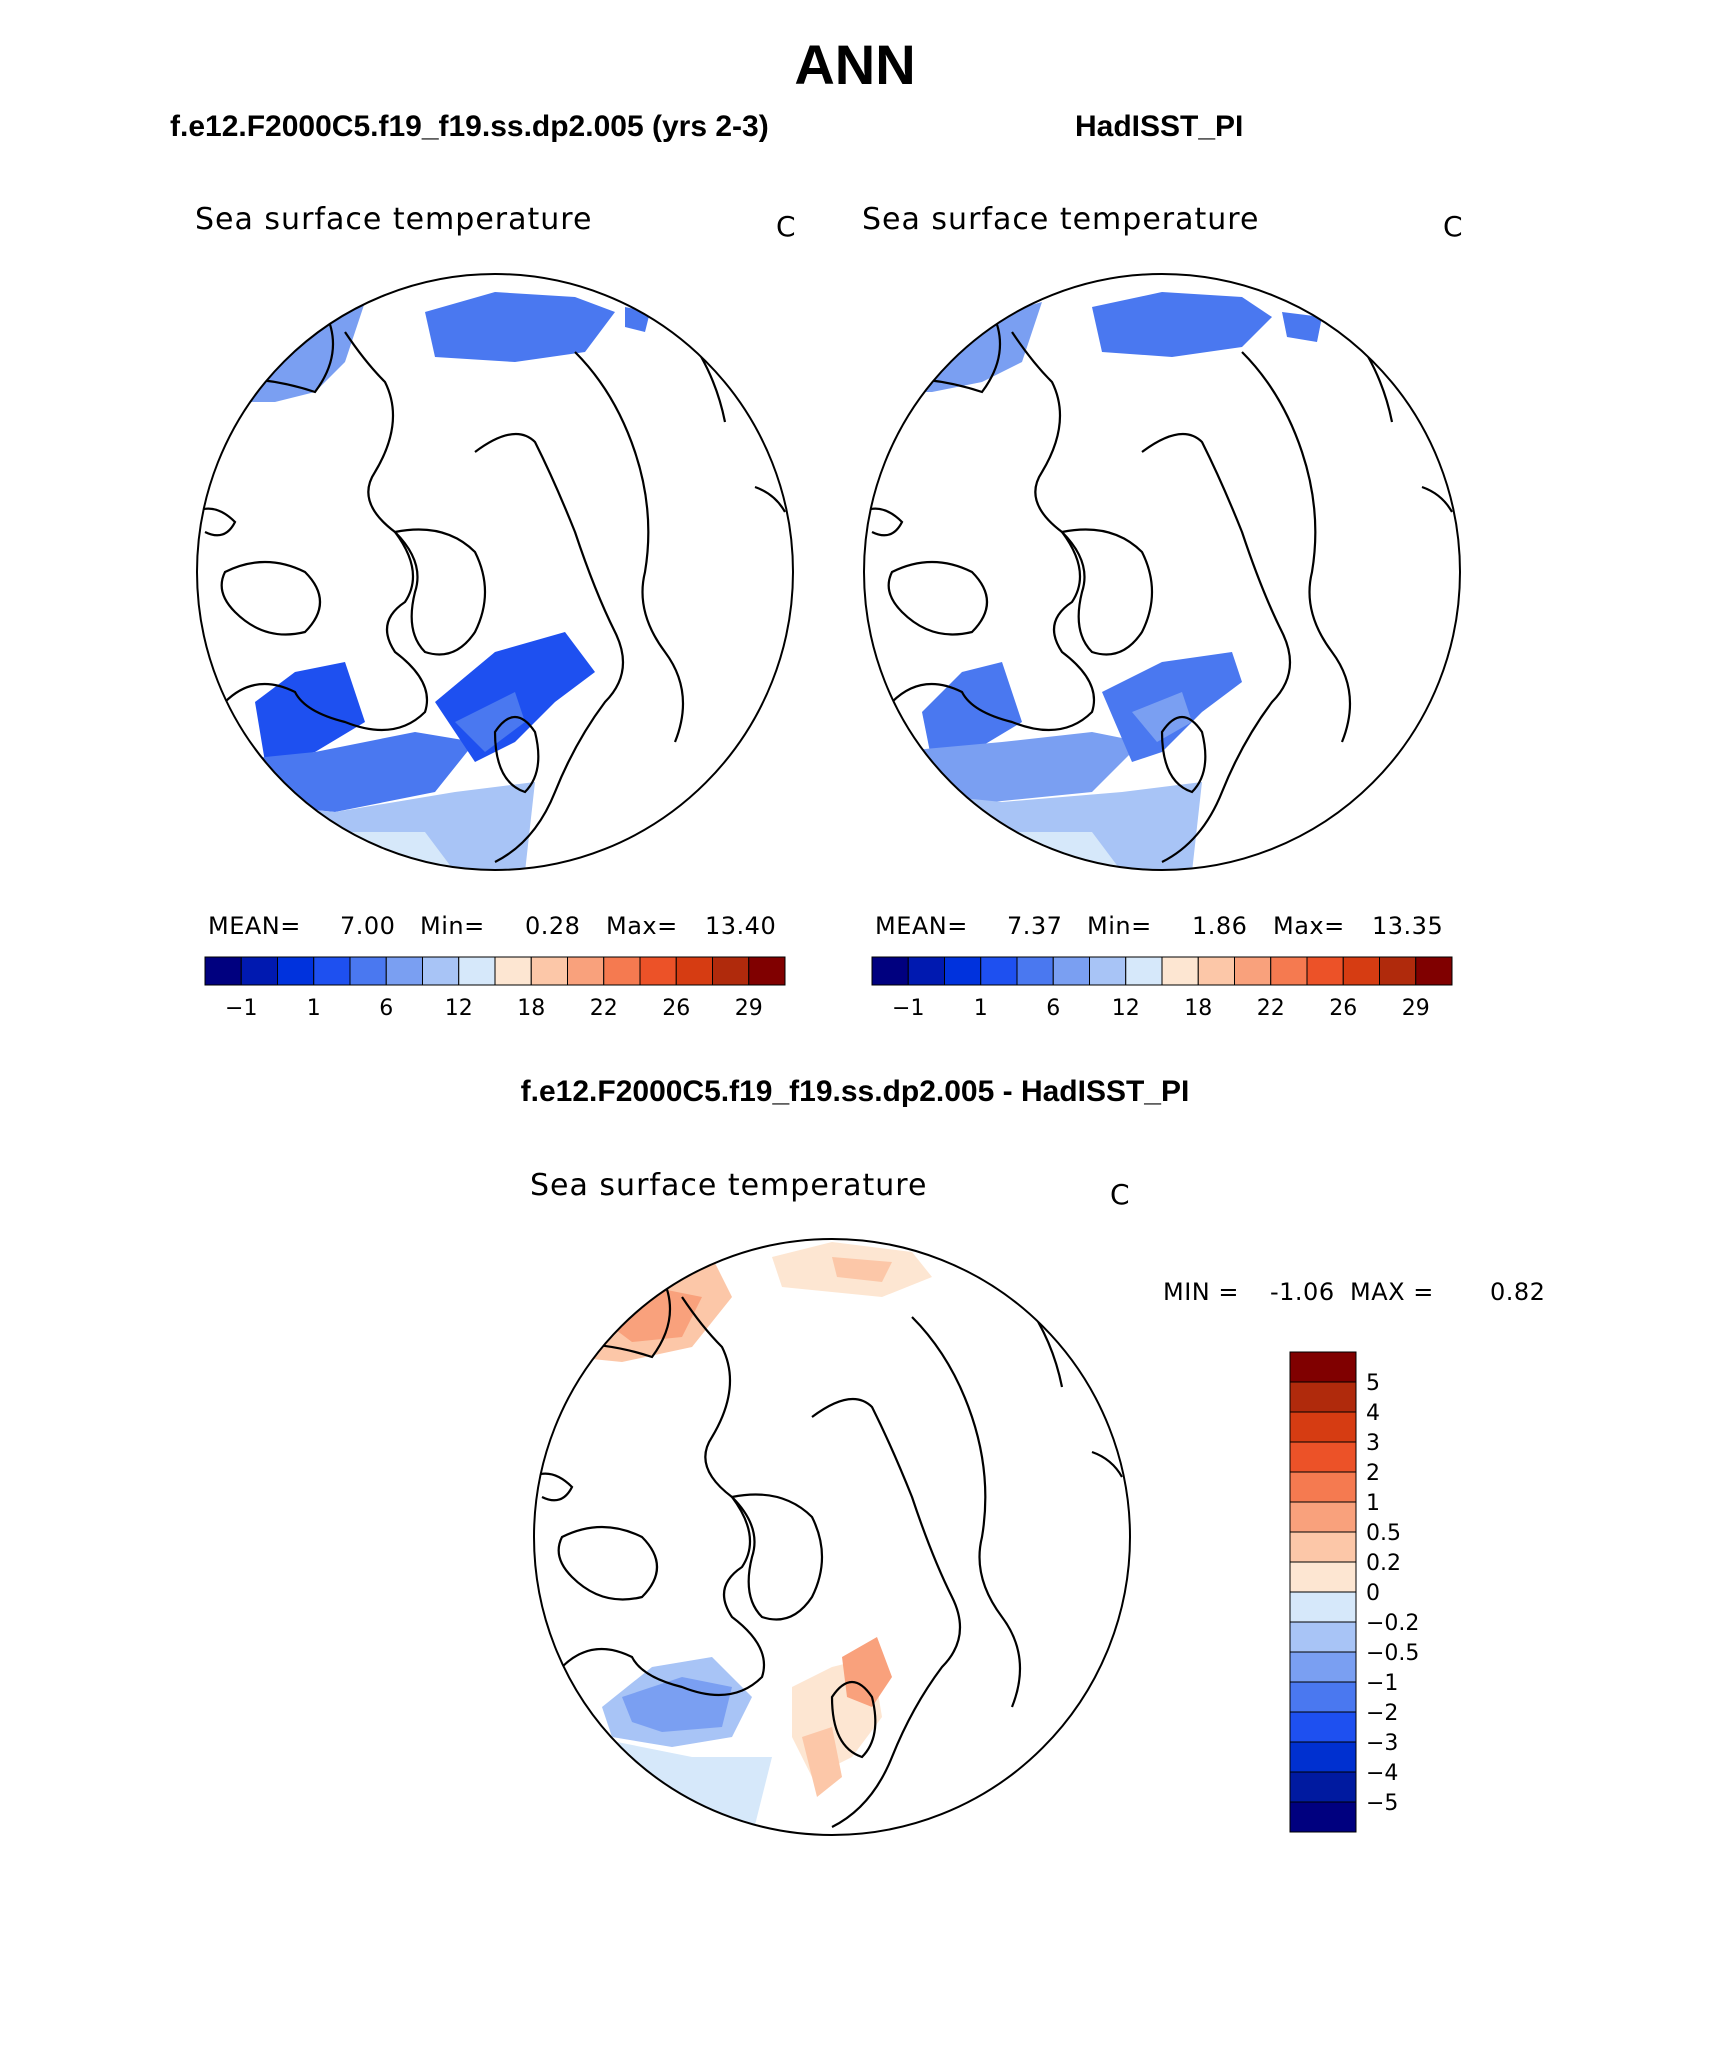 The height and width of the screenshot is (2061, 1710). Describe the element at coordinates (741, 926) in the screenshot. I see `left-max-value: 13.40` at that location.